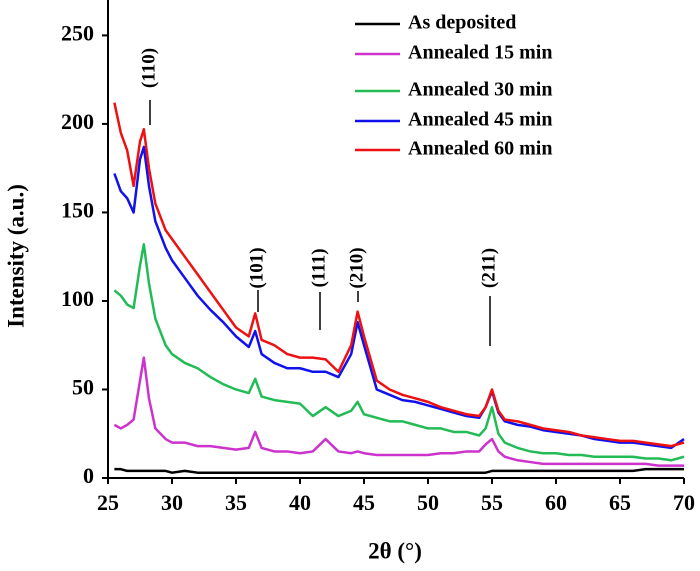 This screenshot has width=700, height=571. What do you see at coordinates (364, 502) in the screenshot?
I see `x-tick-label: 45` at bounding box center [364, 502].